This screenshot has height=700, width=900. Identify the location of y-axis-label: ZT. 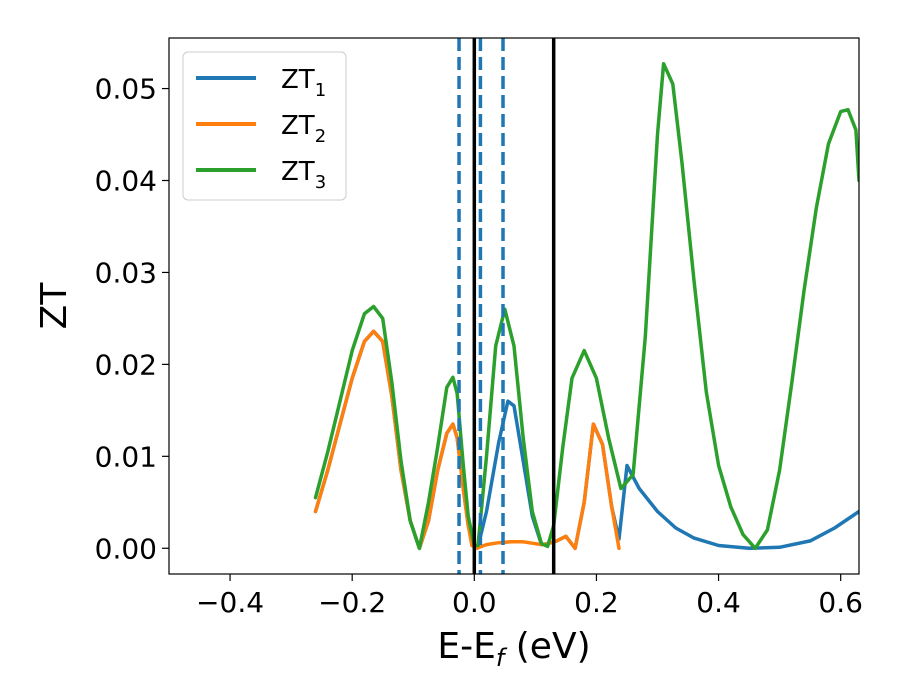
(54, 306).